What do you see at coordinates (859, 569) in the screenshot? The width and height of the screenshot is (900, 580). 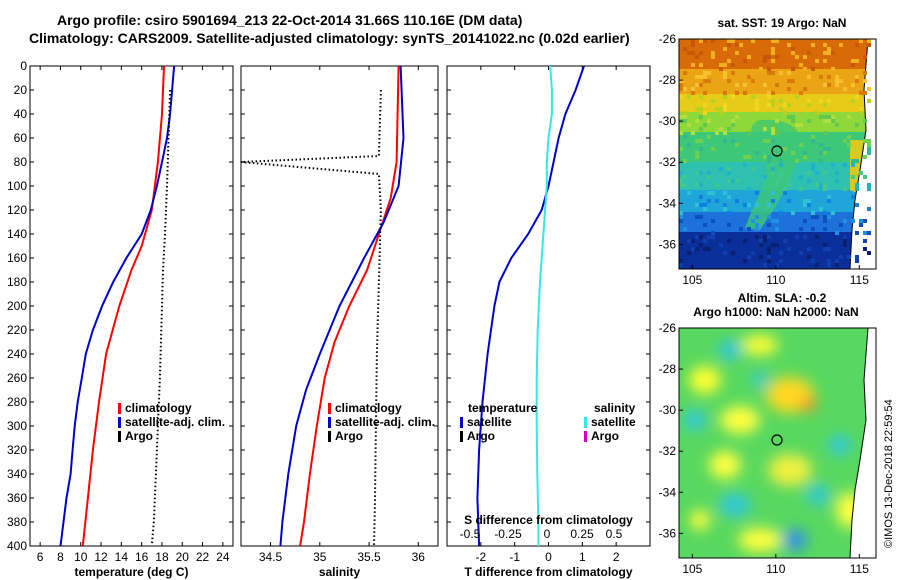 I see `sla-xtick-label: 115` at bounding box center [859, 569].